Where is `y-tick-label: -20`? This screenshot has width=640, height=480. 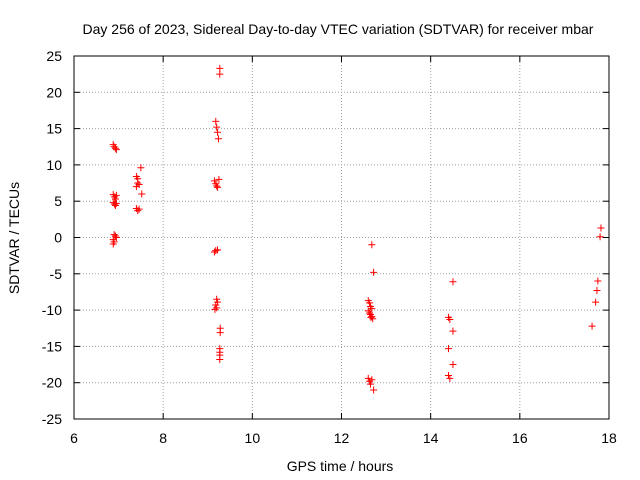 y-tick-label: -20 is located at coordinates (52, 383).